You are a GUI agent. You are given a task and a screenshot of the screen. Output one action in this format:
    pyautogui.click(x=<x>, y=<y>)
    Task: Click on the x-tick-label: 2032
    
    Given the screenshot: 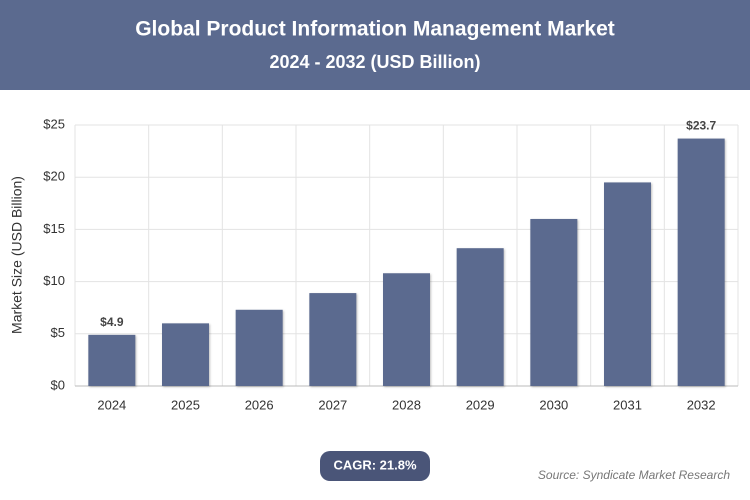 What is the action you would take?
    pyautogui.click(x=701, y=404)
    